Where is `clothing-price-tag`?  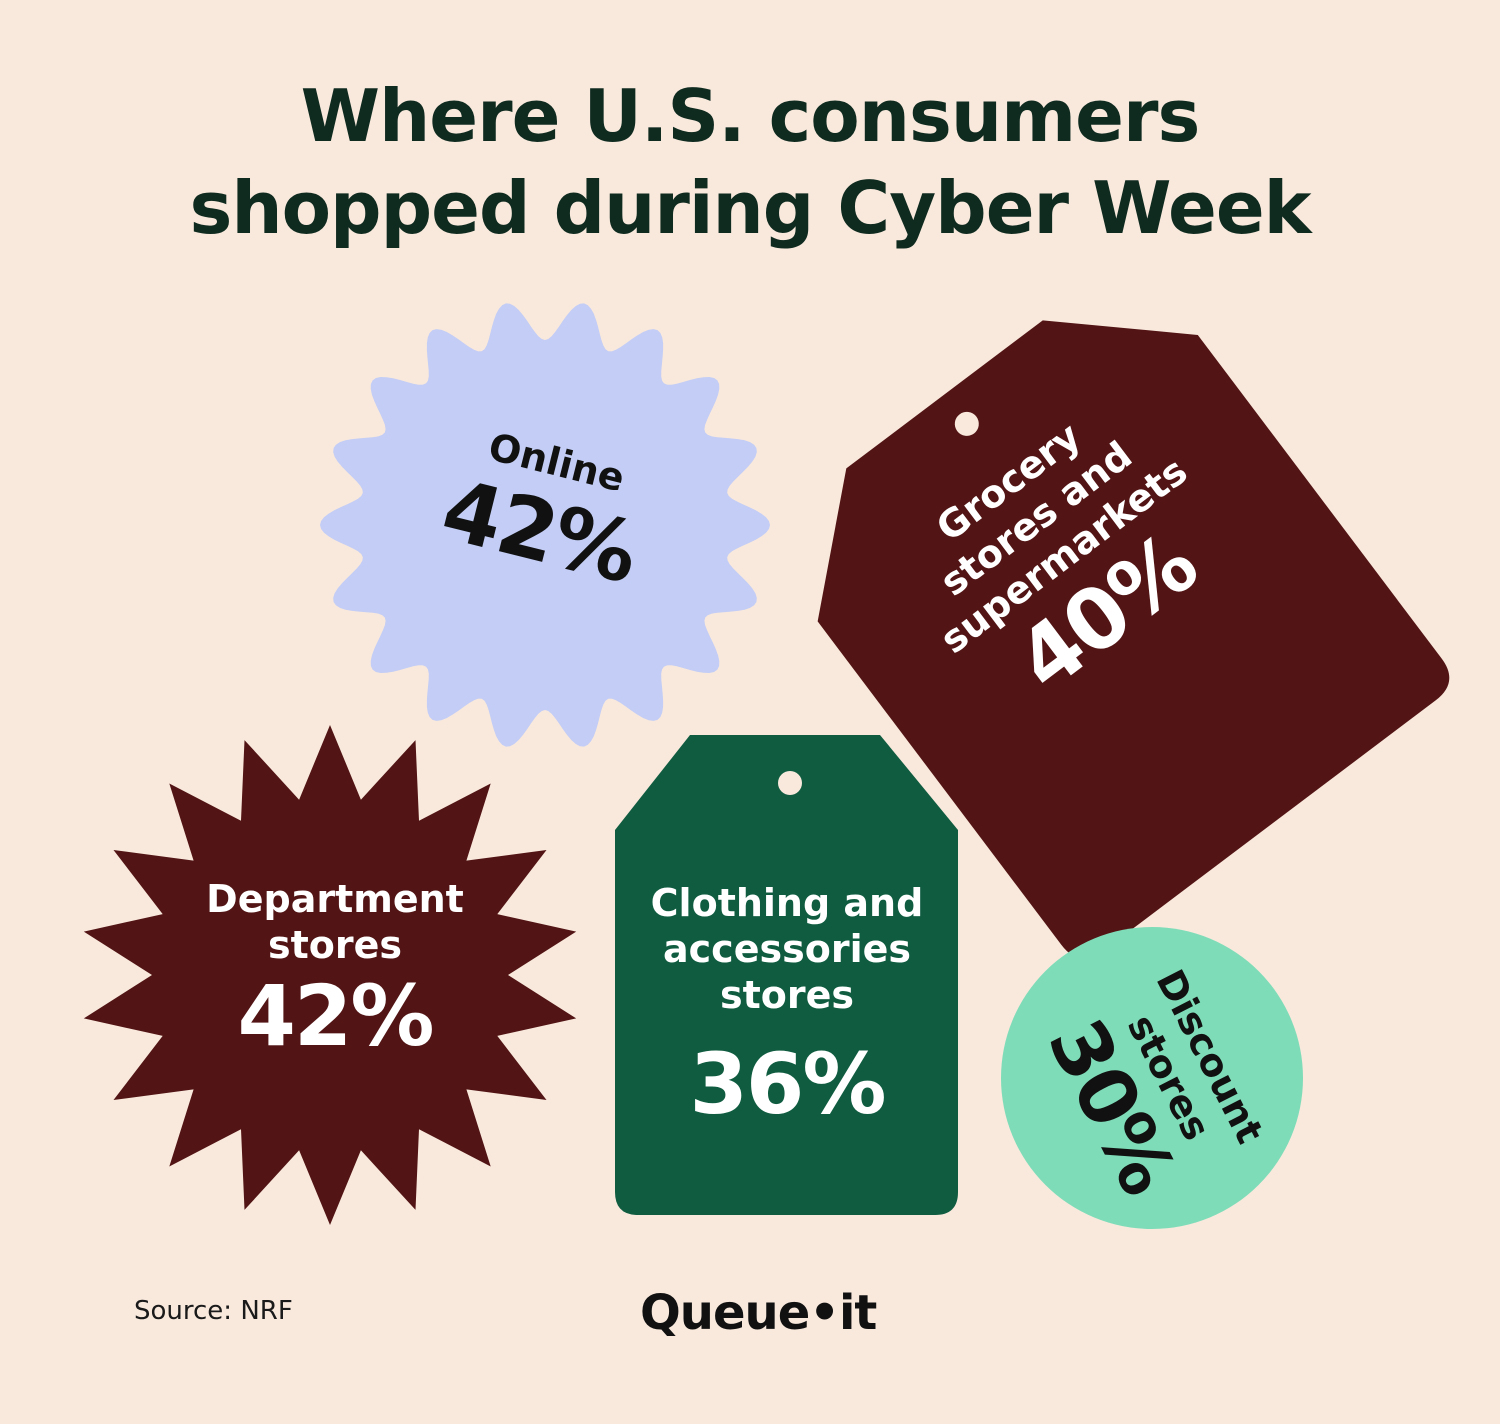
clothing-price-tag is located at coordinates (786, 975).